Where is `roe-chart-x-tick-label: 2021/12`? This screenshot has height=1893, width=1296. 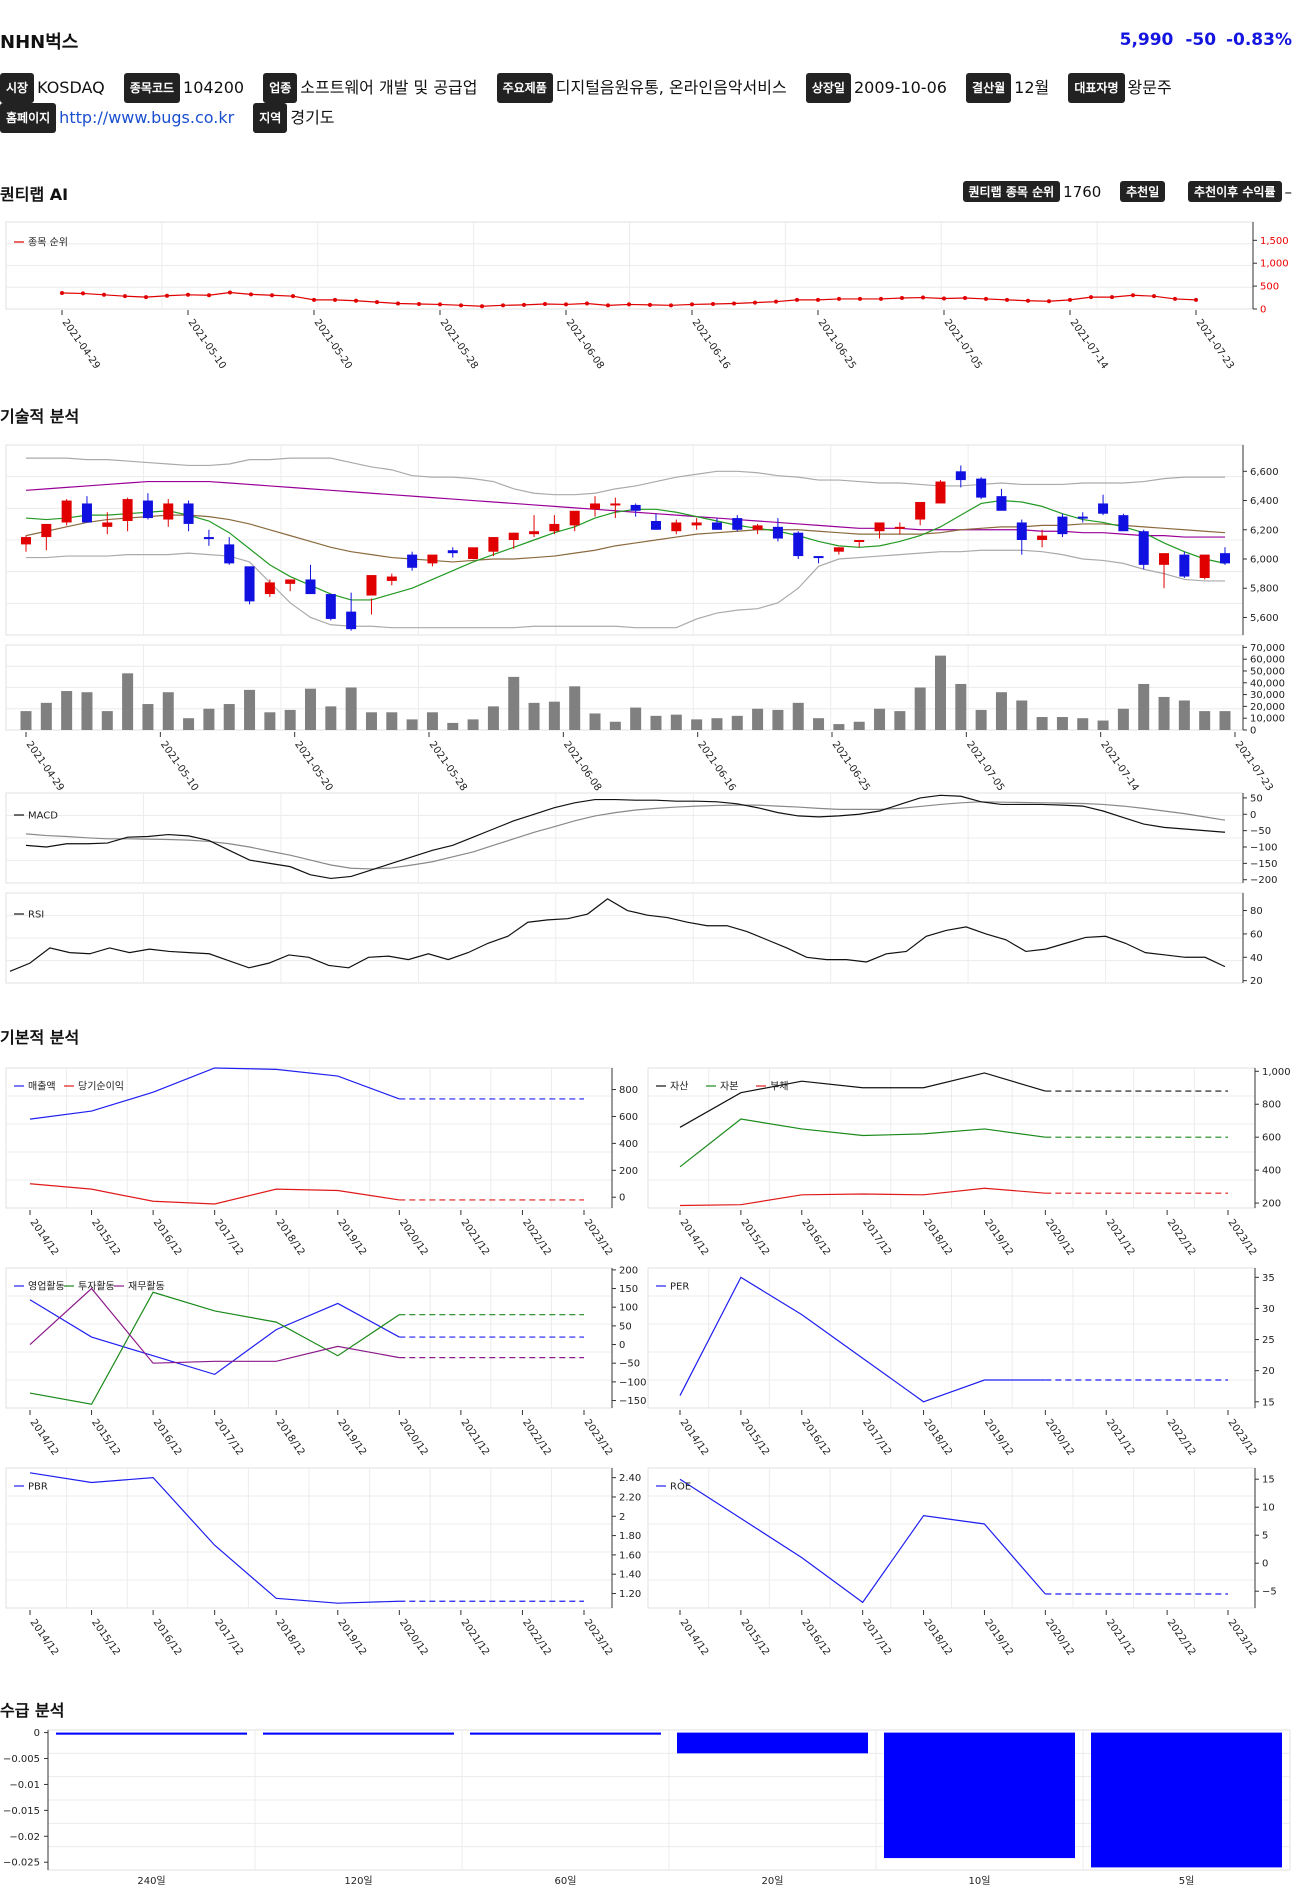 roe-chart-x-tick-label: 2021/12 is located at coordinates (1120, 1637).